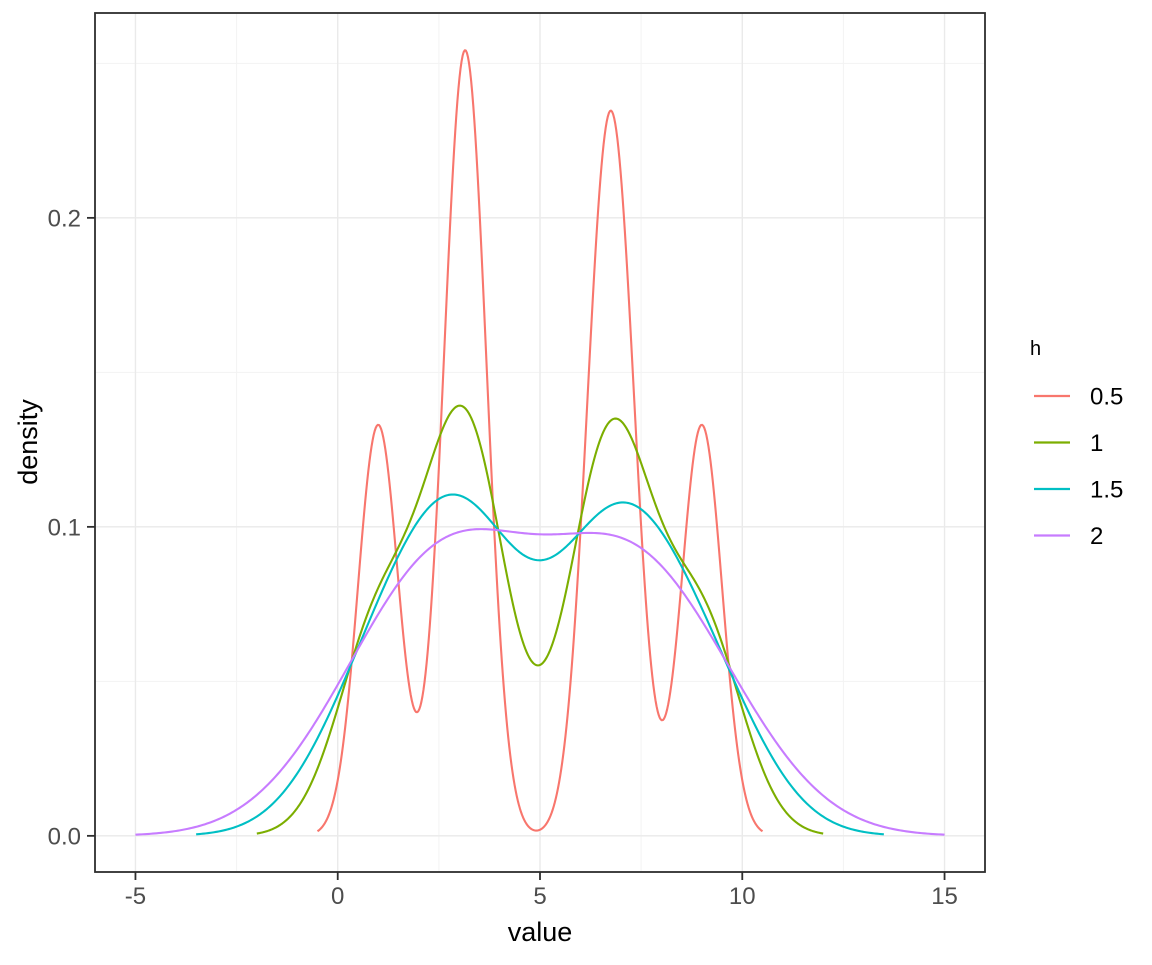 The image size is (1152, 965). What do you see at coordinates (742, 896) in the screenshot?
I see `x-tick-label: 10` at bounding box center [742, 896].